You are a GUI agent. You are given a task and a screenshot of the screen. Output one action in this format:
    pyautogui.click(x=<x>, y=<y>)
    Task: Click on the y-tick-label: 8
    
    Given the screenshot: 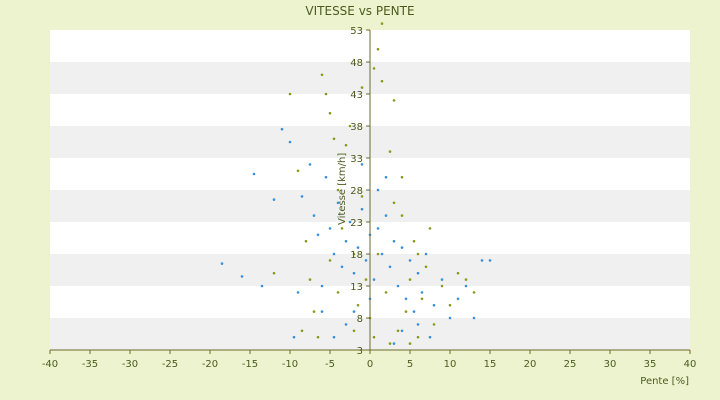 What is the action you would take?
    pyautogui.click(x=360, y=319)
    